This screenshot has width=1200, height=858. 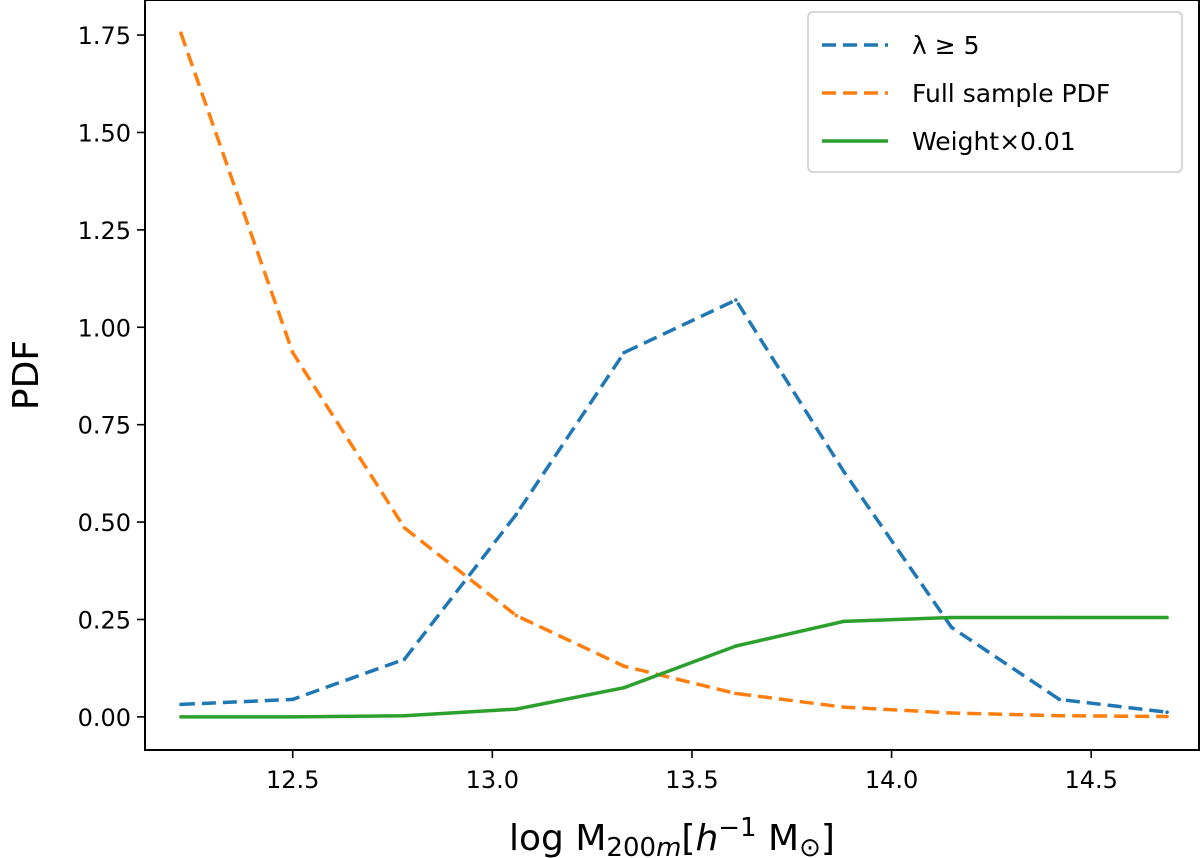 I want to click on y-axis: 0.00 0.25 0.50 0.75 1.00 1.25 1.50 1.75, so click(x=111, y=377).